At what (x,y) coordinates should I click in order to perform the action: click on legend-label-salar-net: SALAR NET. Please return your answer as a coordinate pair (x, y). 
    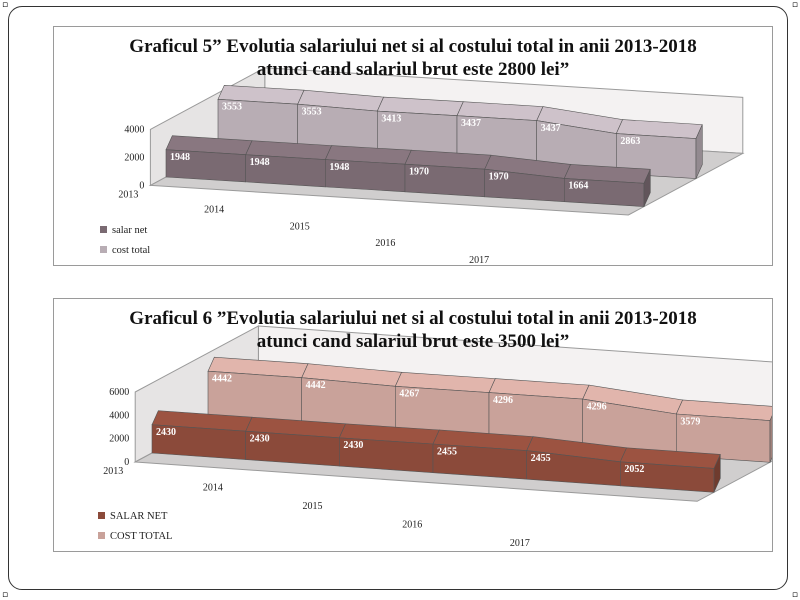
    Looking at the image, I should click on (139, 516).